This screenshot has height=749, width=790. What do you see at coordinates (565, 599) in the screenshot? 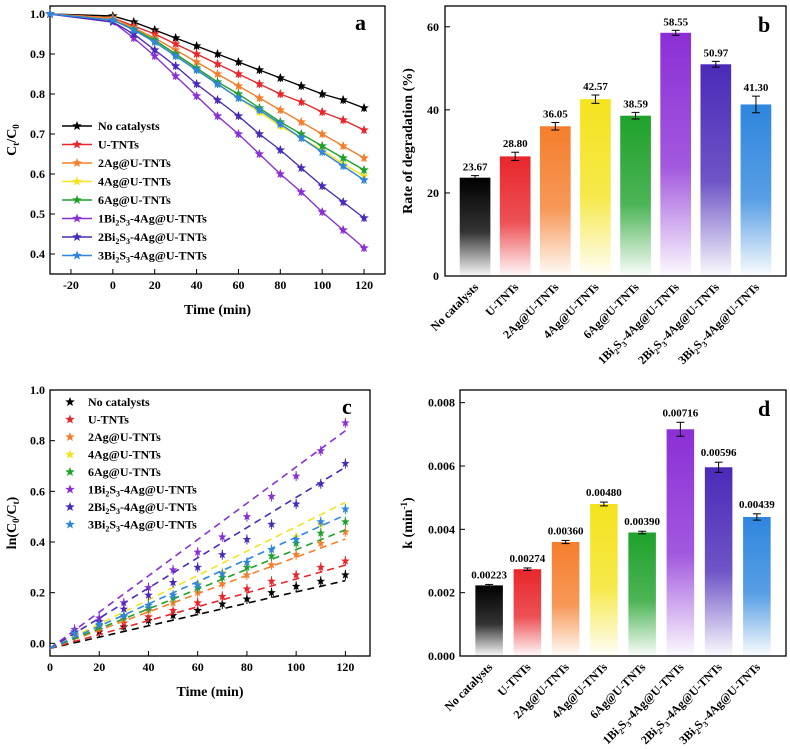
I see `panel-d-bar-2ag-u-tnts` at bounding box center [565, 599].